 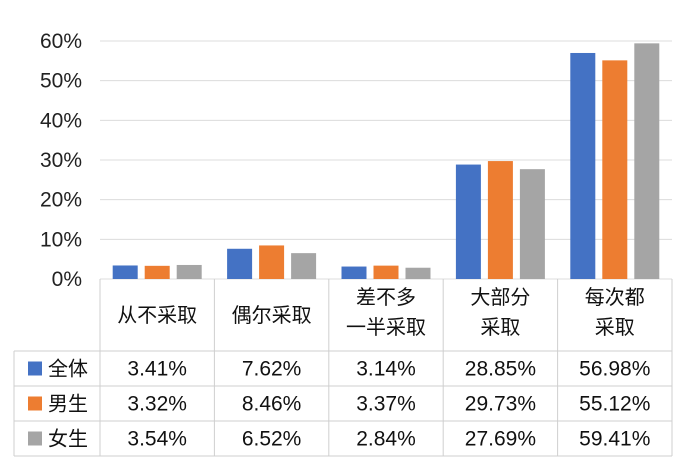 I want to click on category-label: 差不多, so click(x=386, y=297).